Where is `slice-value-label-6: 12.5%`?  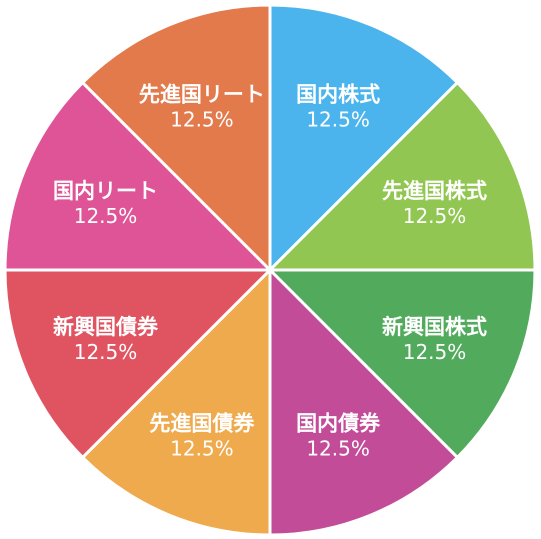 slice-value-label-6: 12.5% is located at coordinates (106, 216).